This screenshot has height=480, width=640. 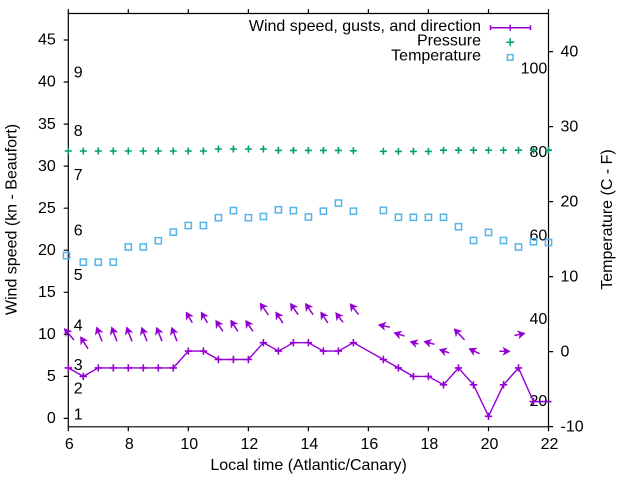 I want to click on svg-text: Temperature (C - F), so click(x=607, y=219).